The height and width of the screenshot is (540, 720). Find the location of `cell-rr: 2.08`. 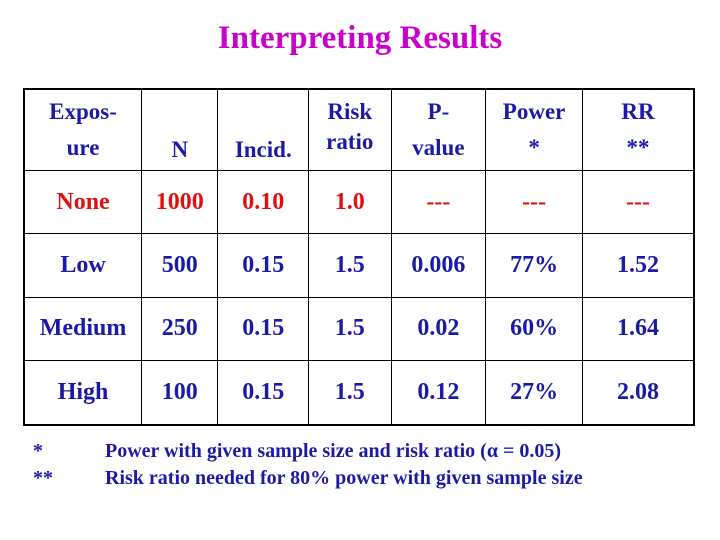

cell-rr: 2.08 is located at coordinates (638, 392).